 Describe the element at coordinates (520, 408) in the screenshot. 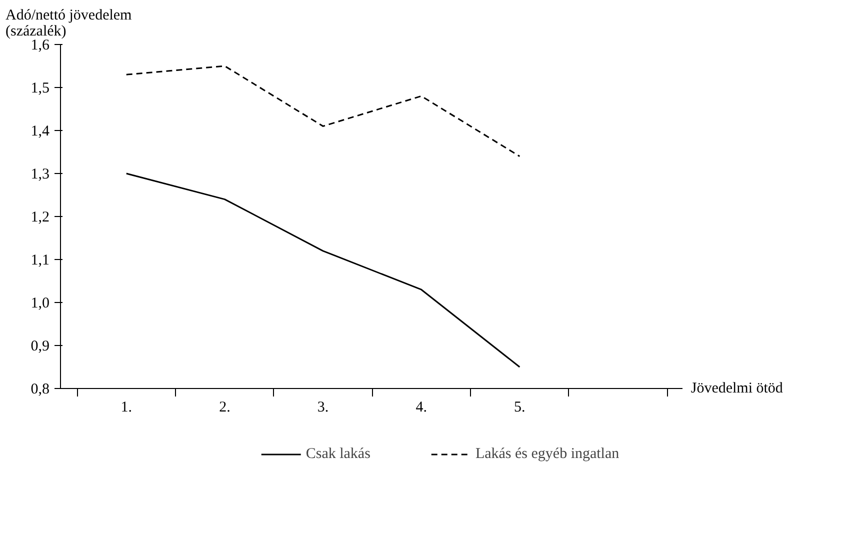

I see `x-tick-label: 5.` at that location.